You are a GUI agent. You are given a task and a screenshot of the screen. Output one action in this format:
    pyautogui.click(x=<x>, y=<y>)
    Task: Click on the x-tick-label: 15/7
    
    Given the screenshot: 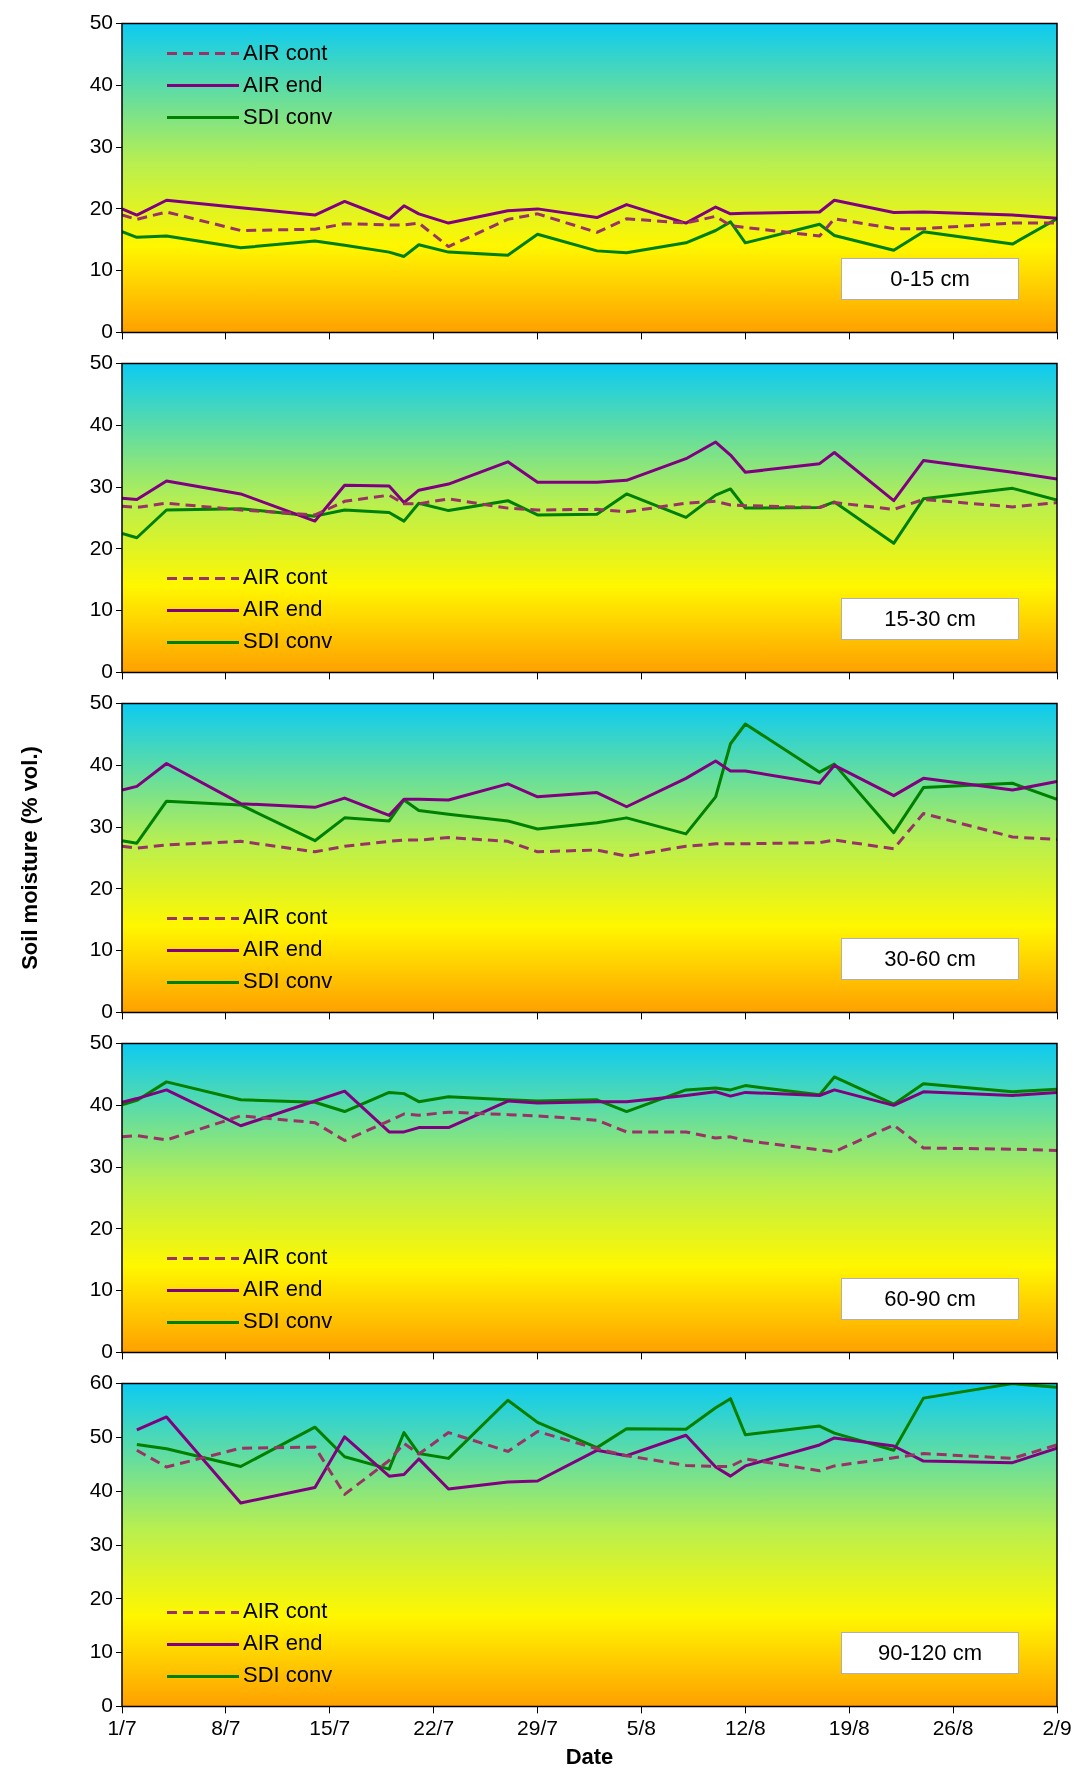 What is the action you would take?
    pyautogui.click(x=330, y=1727)
    